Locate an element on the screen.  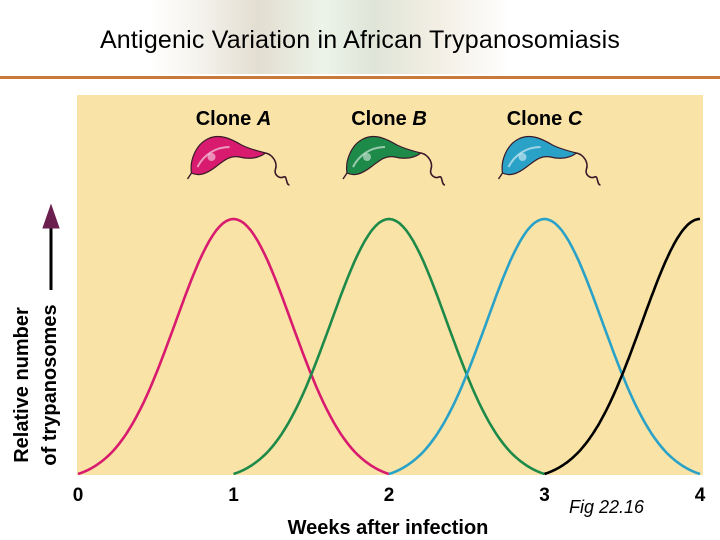
x-tick-label: 3 is located at coordinates (544, 495).